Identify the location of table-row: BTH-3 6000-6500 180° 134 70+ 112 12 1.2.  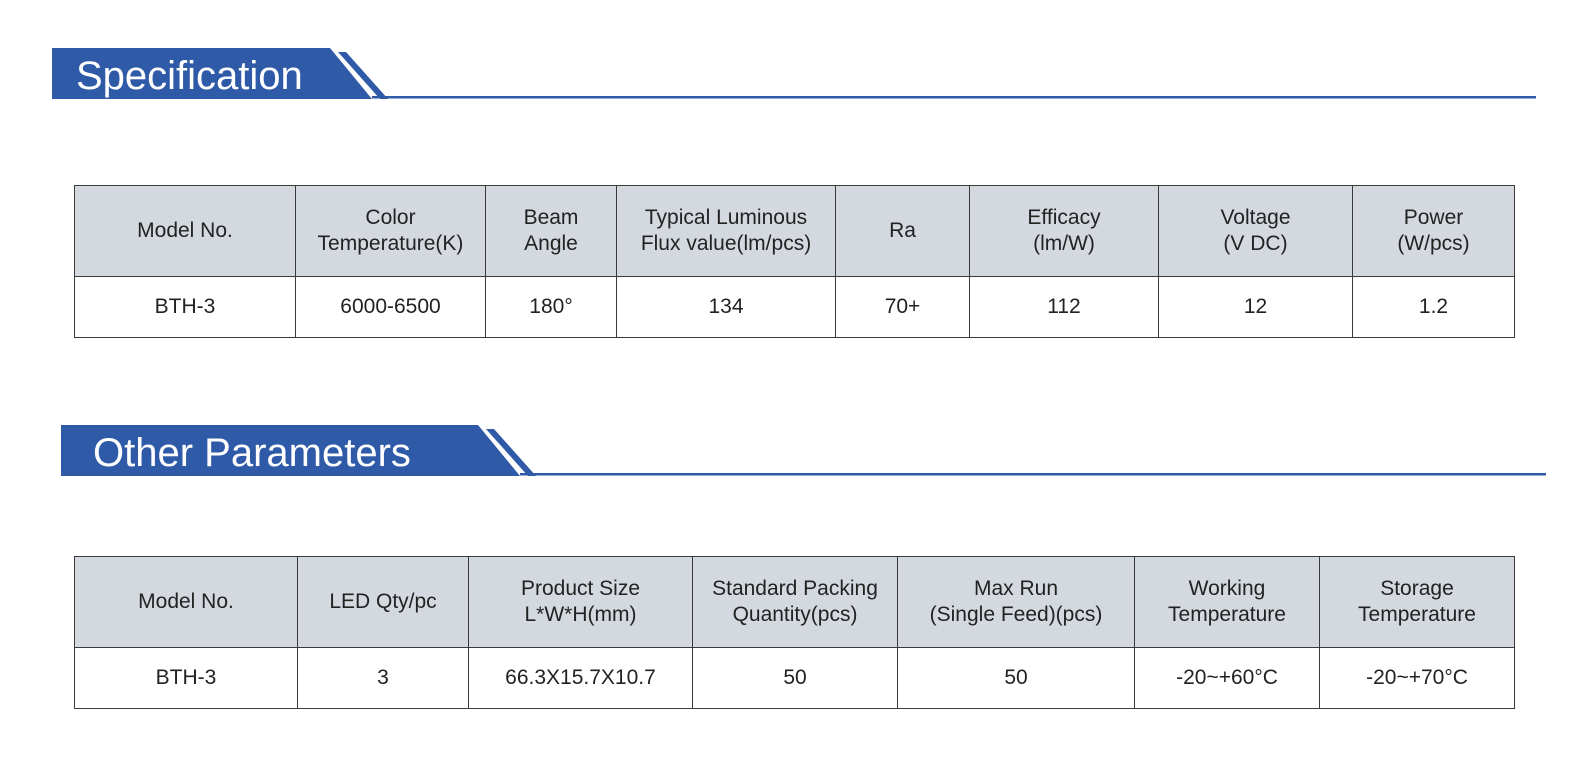
(794, 307).